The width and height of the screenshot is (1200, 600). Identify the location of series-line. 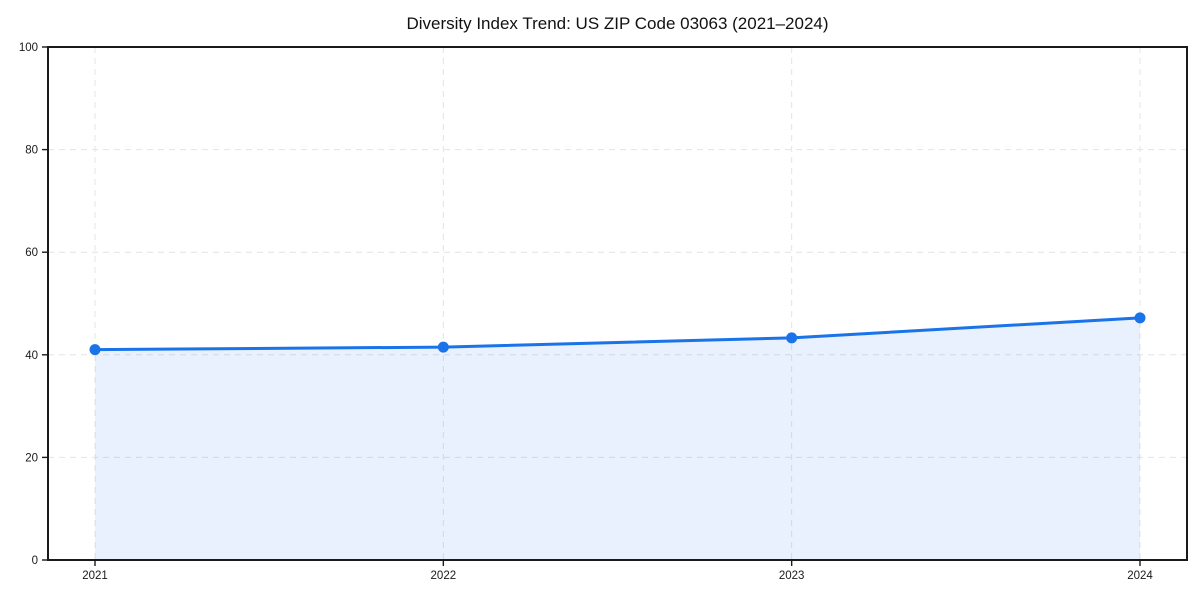
(617, 334).